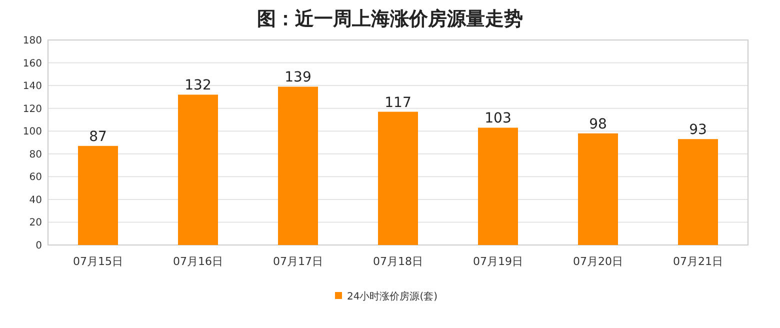 This screenshot has width=780, height=328. What do you see at coordinates (698, 130) in the screenshot?
I see `data-label: 93` at bounding box center [698, 130].